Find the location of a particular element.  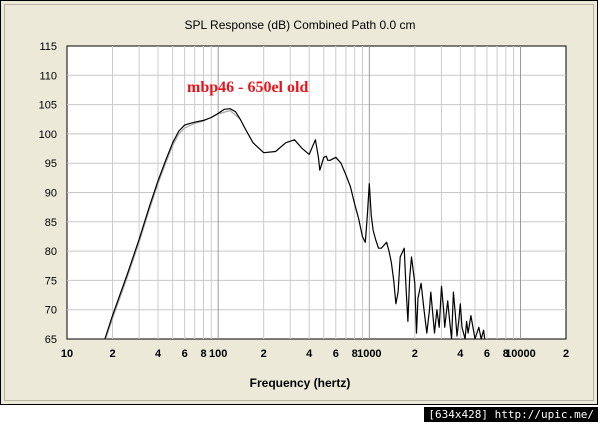

x-tick-label: 1000 is located at coordinates (369, 354).